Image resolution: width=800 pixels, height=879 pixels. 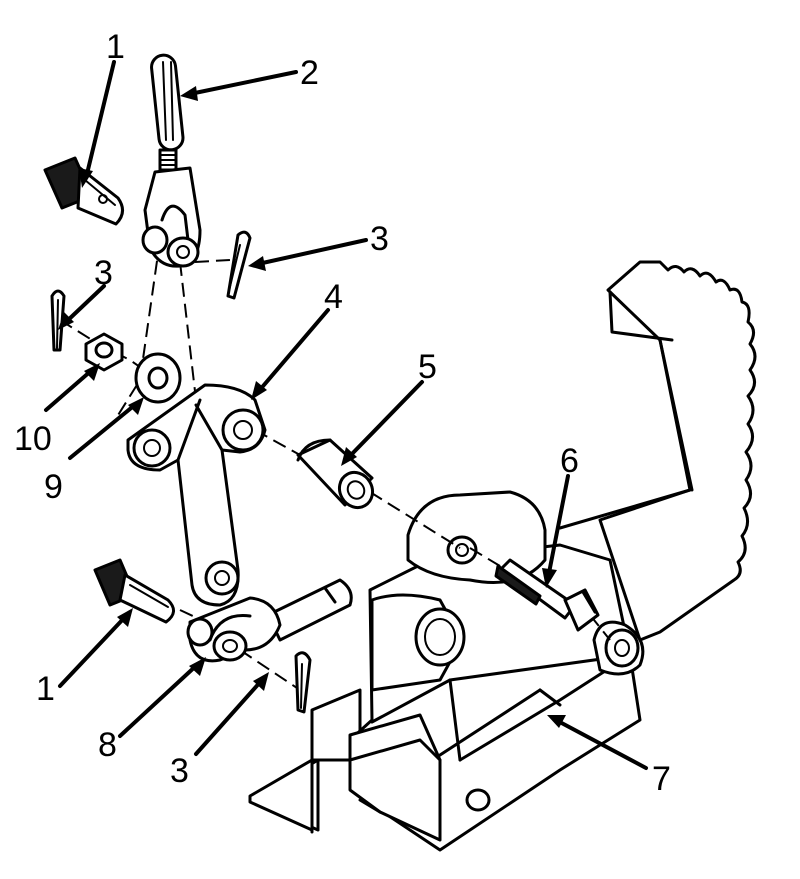 What do you see at coordinates (115, 47) in the screenshot?
I see `callout-1-top: 1` at bounding box center [115, 47].